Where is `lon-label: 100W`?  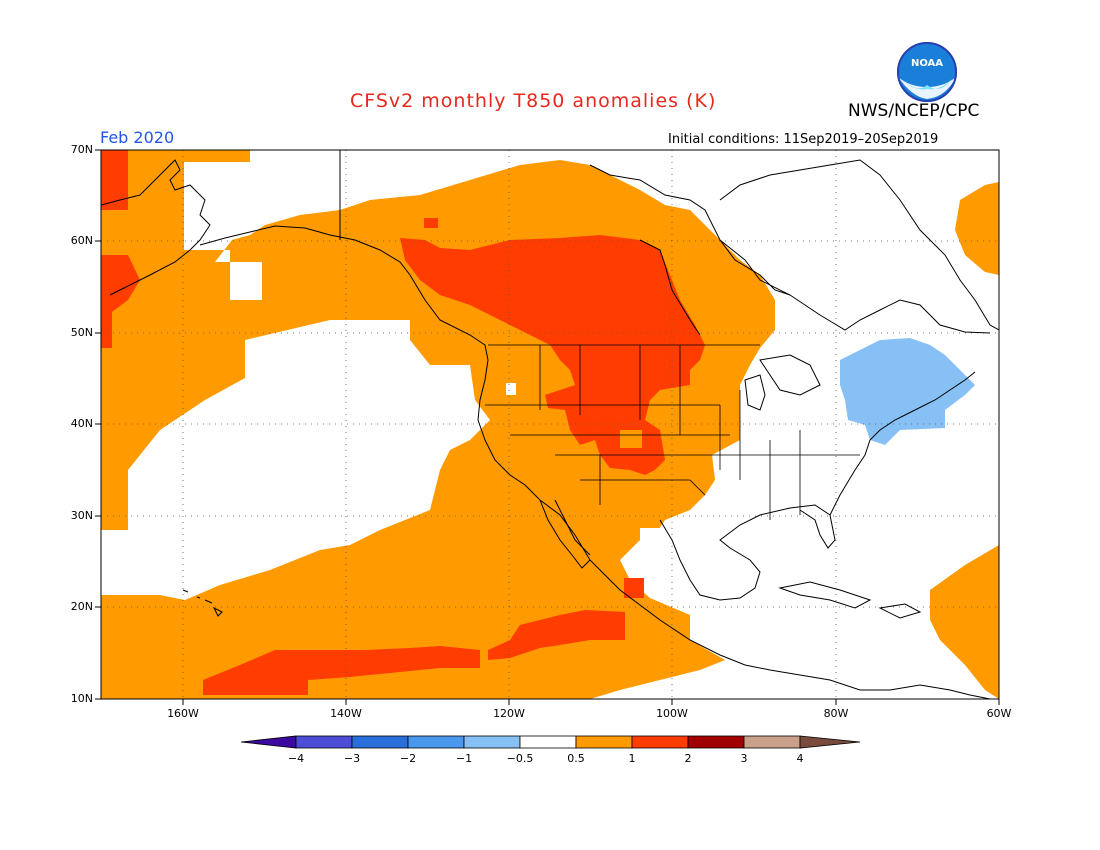
lon-label: 100W is located at coordinates (672, 713).